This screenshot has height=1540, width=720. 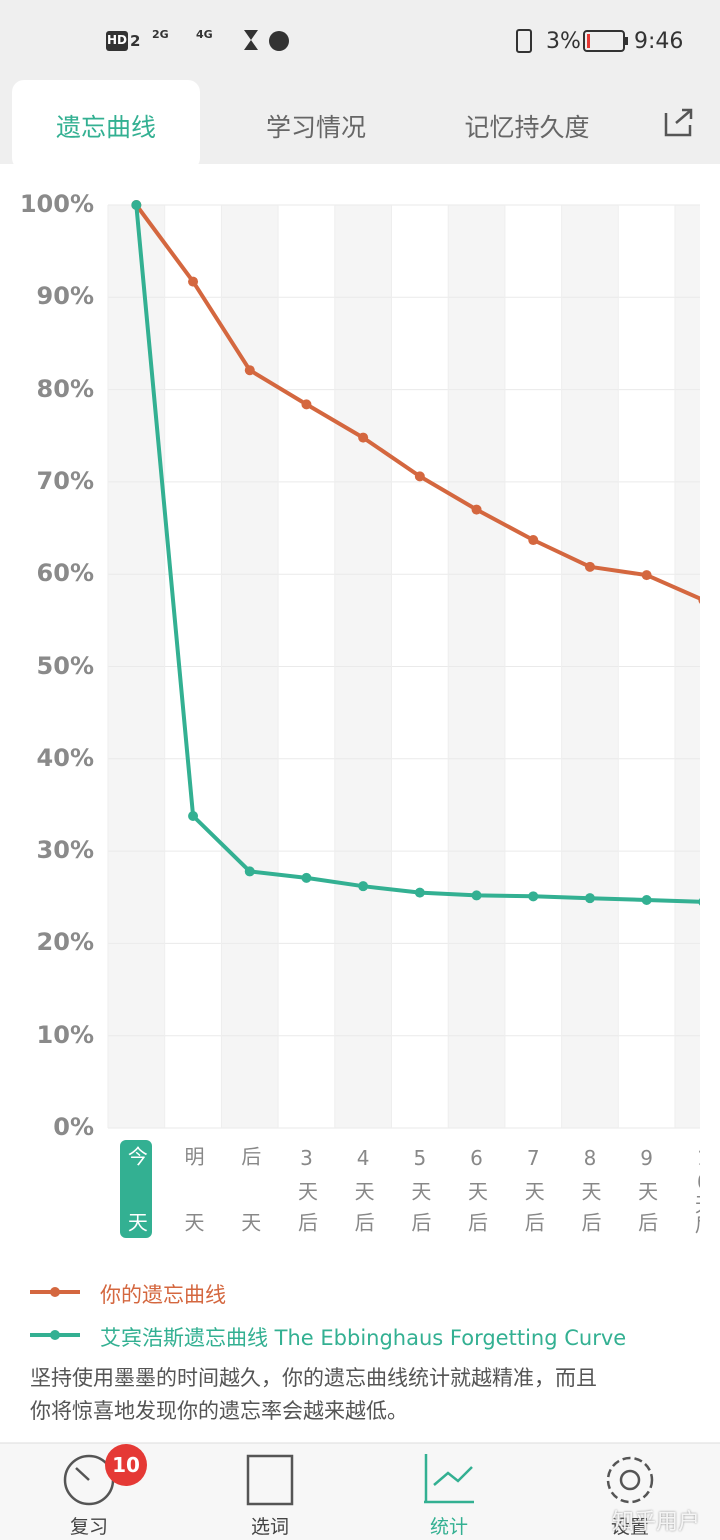 I want to click on words-icon, so click(x=270, y=1480).